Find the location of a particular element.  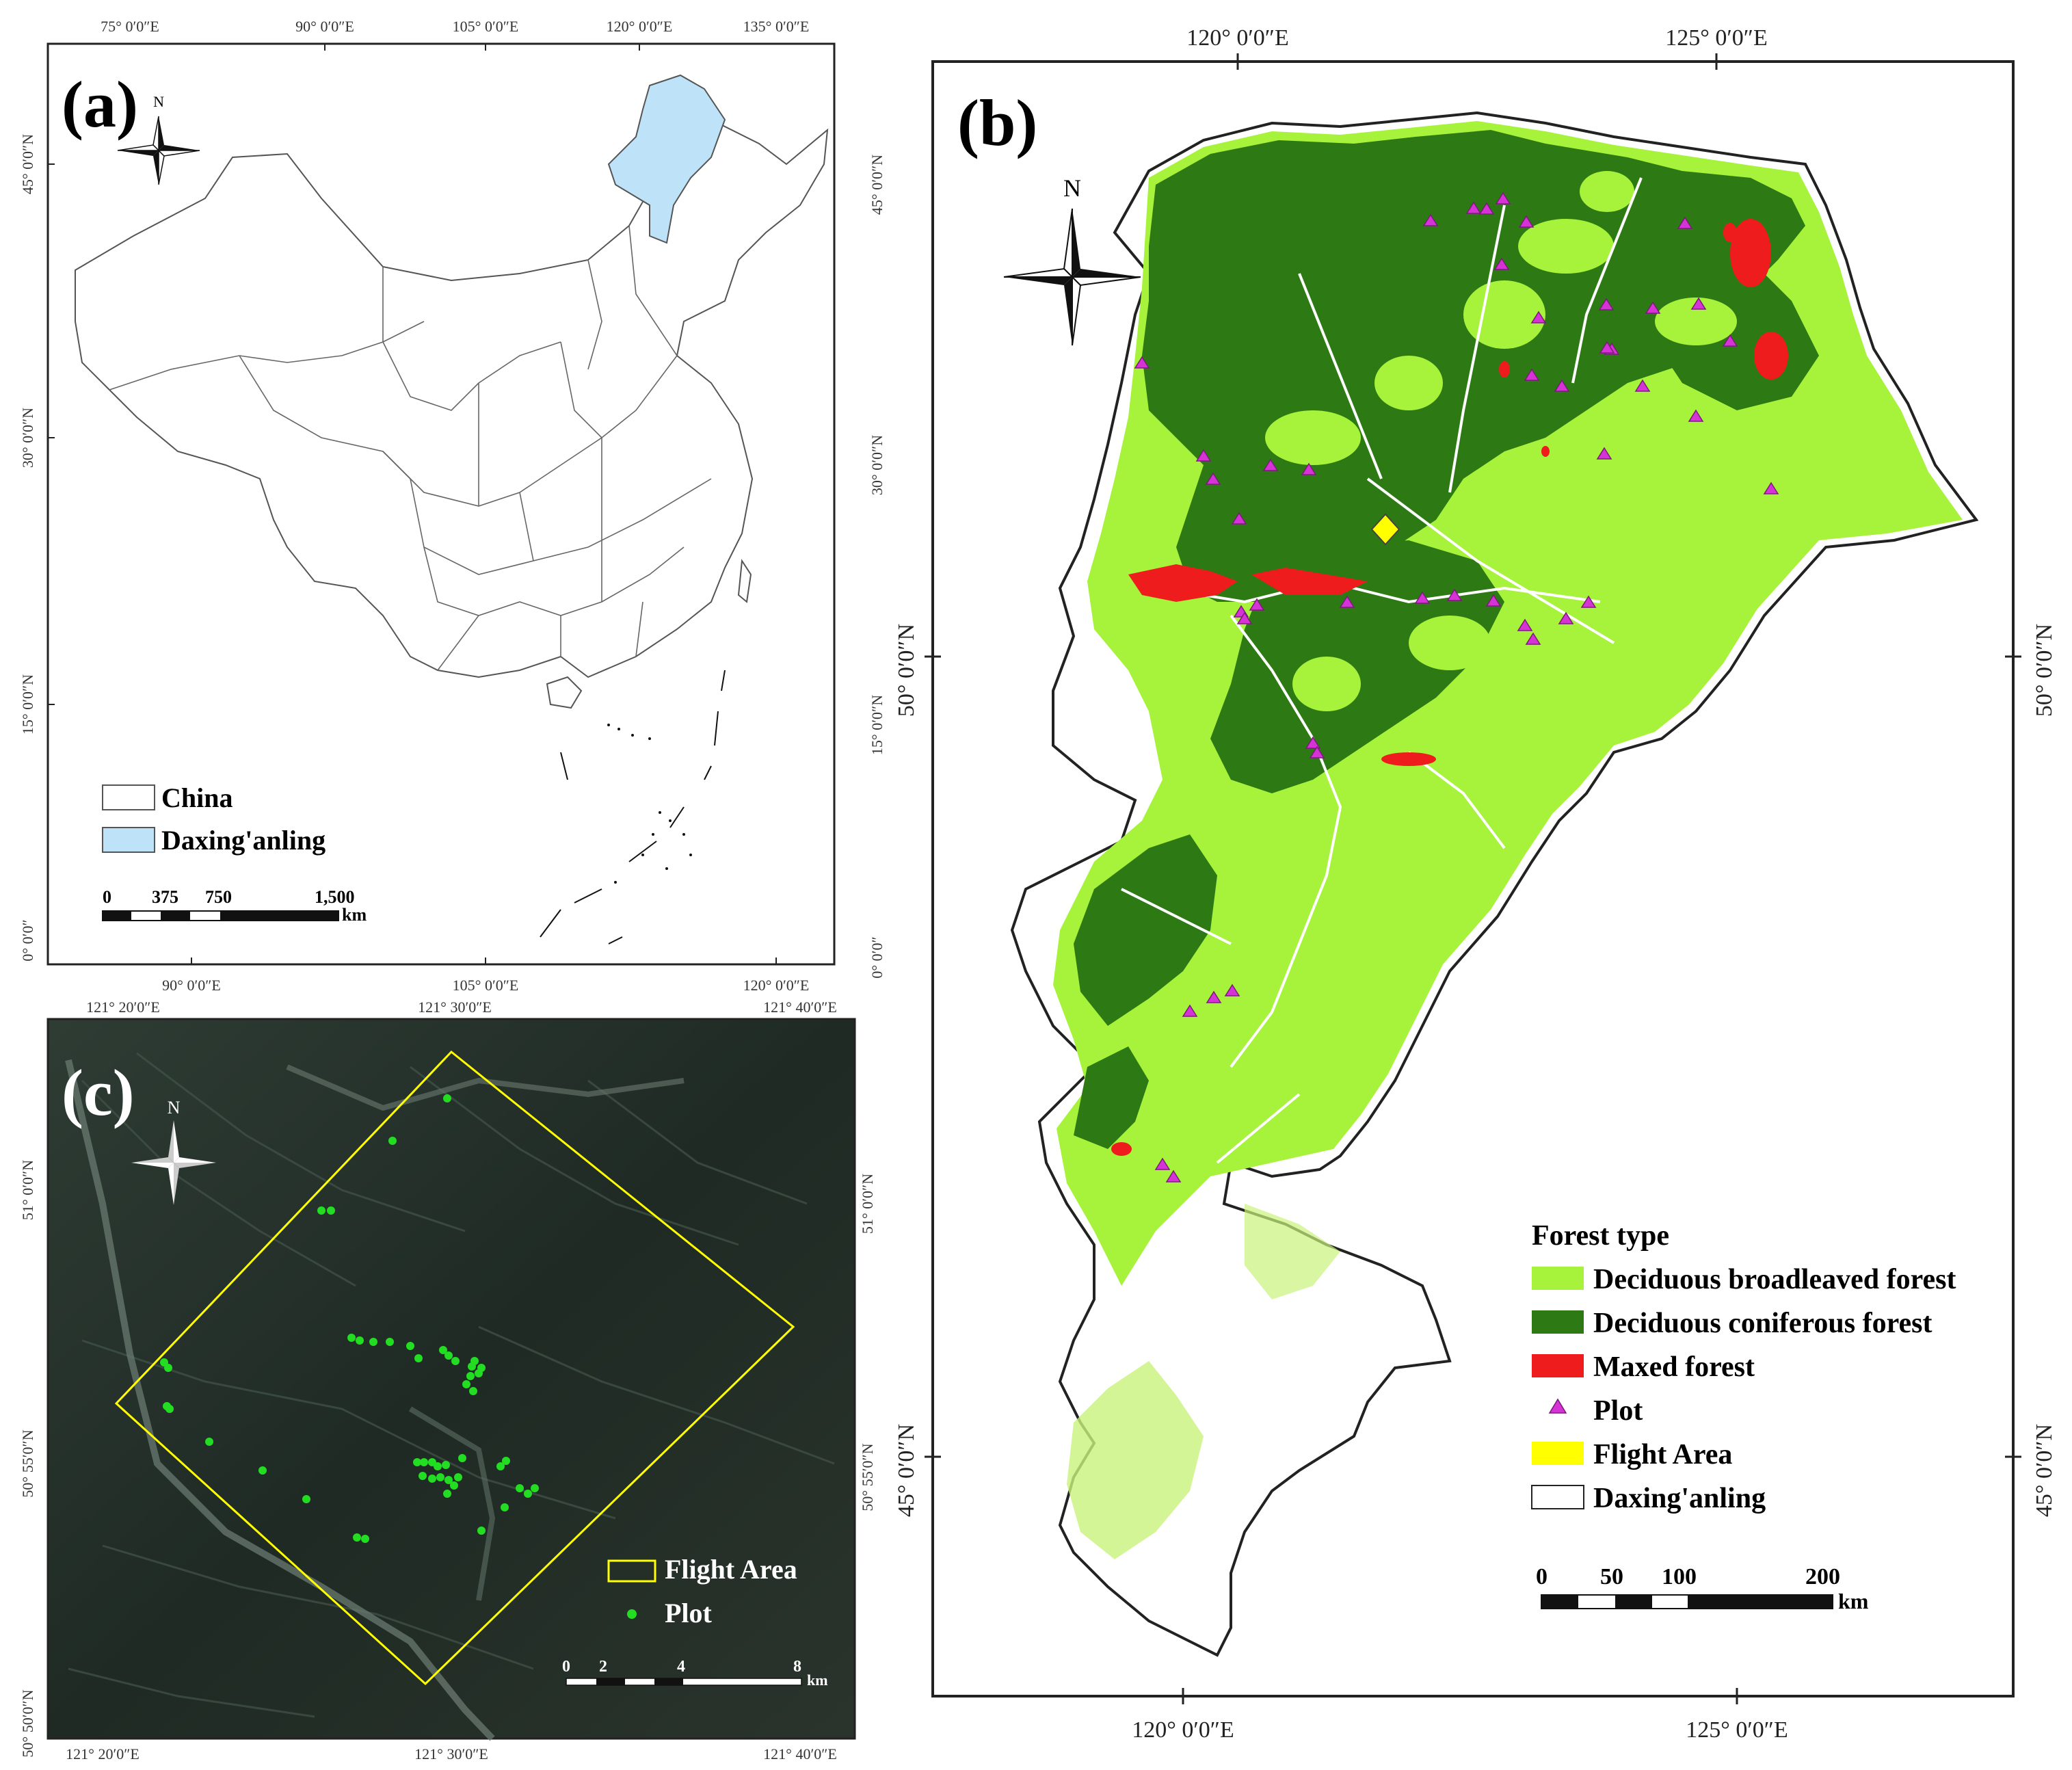

panel-a-right-tick: 30° 0′0″N is located at coordinates (877, 465).